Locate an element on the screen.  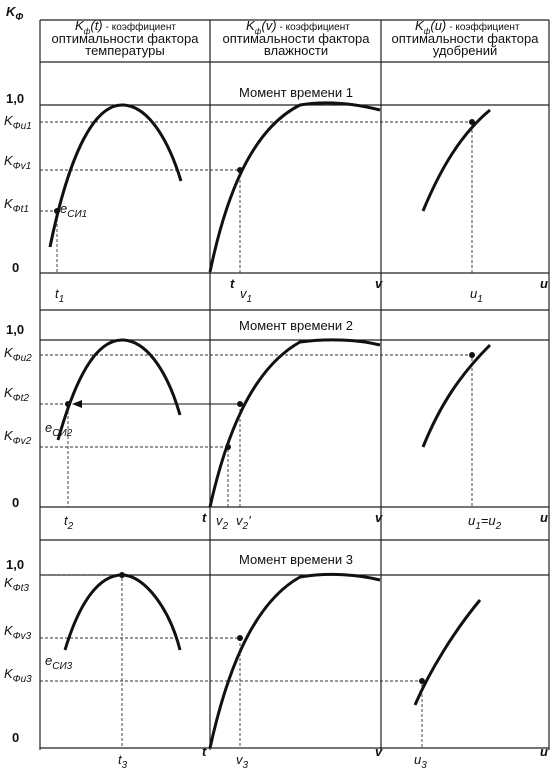
column-symbol: Kф(t) - коэффициент is located at coordinates (125, 27).